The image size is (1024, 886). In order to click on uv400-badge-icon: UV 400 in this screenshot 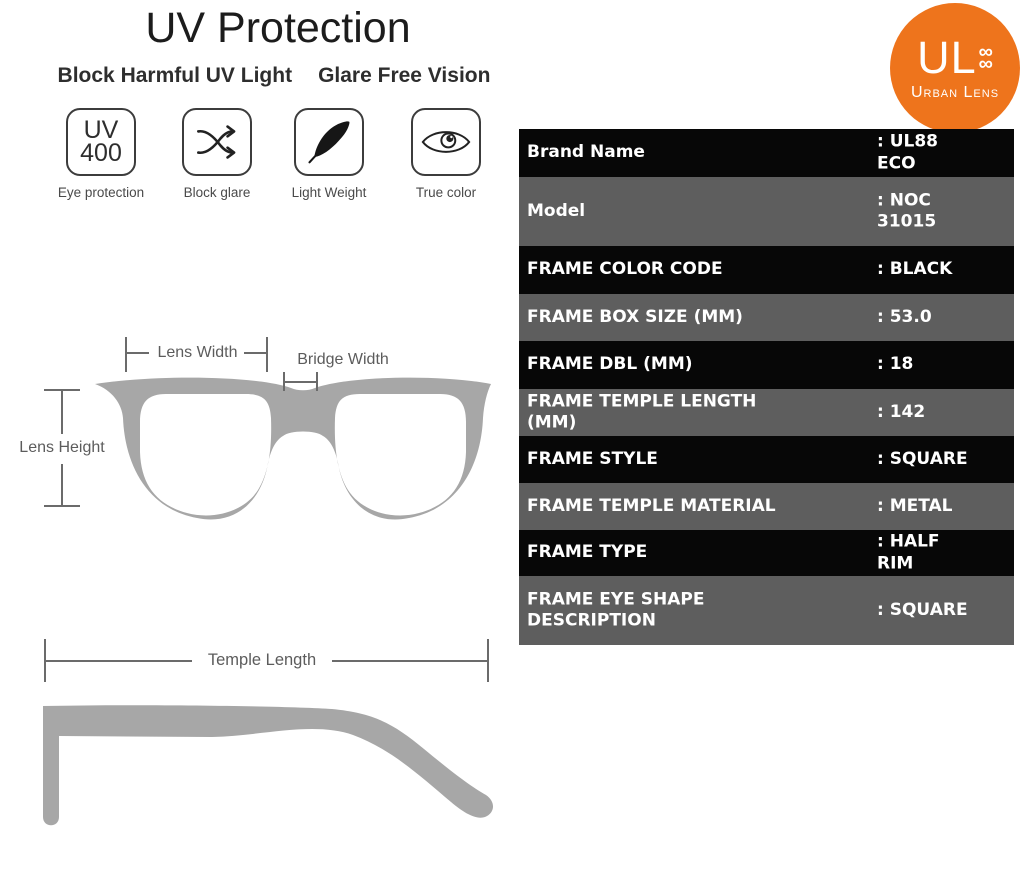, I will do `click(101, 142)`.